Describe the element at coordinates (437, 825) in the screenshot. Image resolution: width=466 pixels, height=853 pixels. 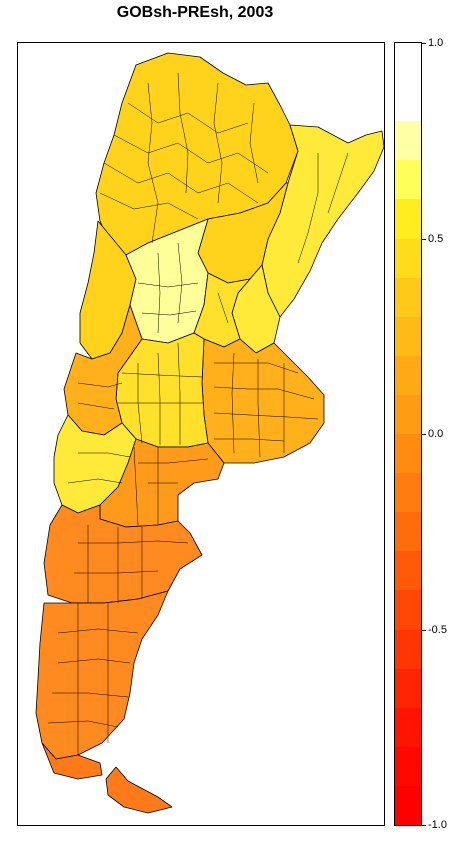
I see `legend-tick-label: -1.0` at that location.